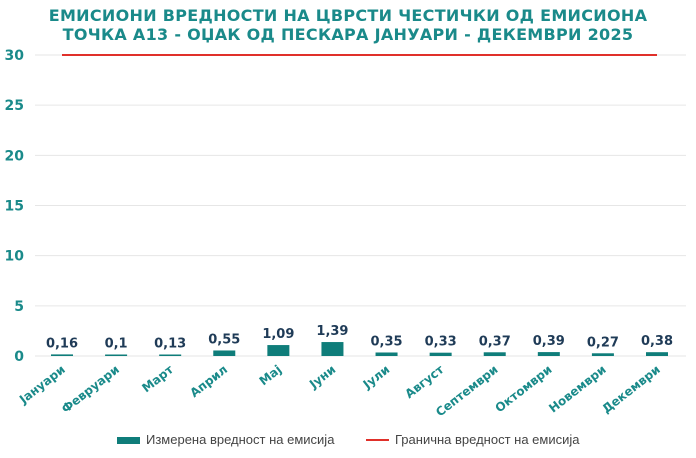  Describe the element at coordinates (487, 439) in the screenshot. I see `legend-label-limit: Гранична вредност на емисија` at that location.